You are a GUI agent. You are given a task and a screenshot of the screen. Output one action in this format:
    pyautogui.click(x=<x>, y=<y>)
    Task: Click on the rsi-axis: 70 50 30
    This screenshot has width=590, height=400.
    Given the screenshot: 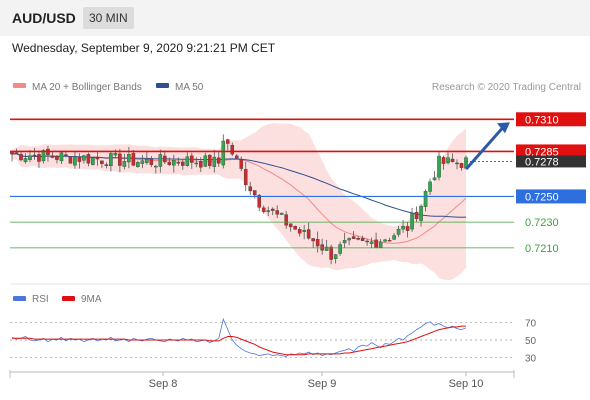 What is the action you would take?
    pyautogui.click(x=273, y=341)
    